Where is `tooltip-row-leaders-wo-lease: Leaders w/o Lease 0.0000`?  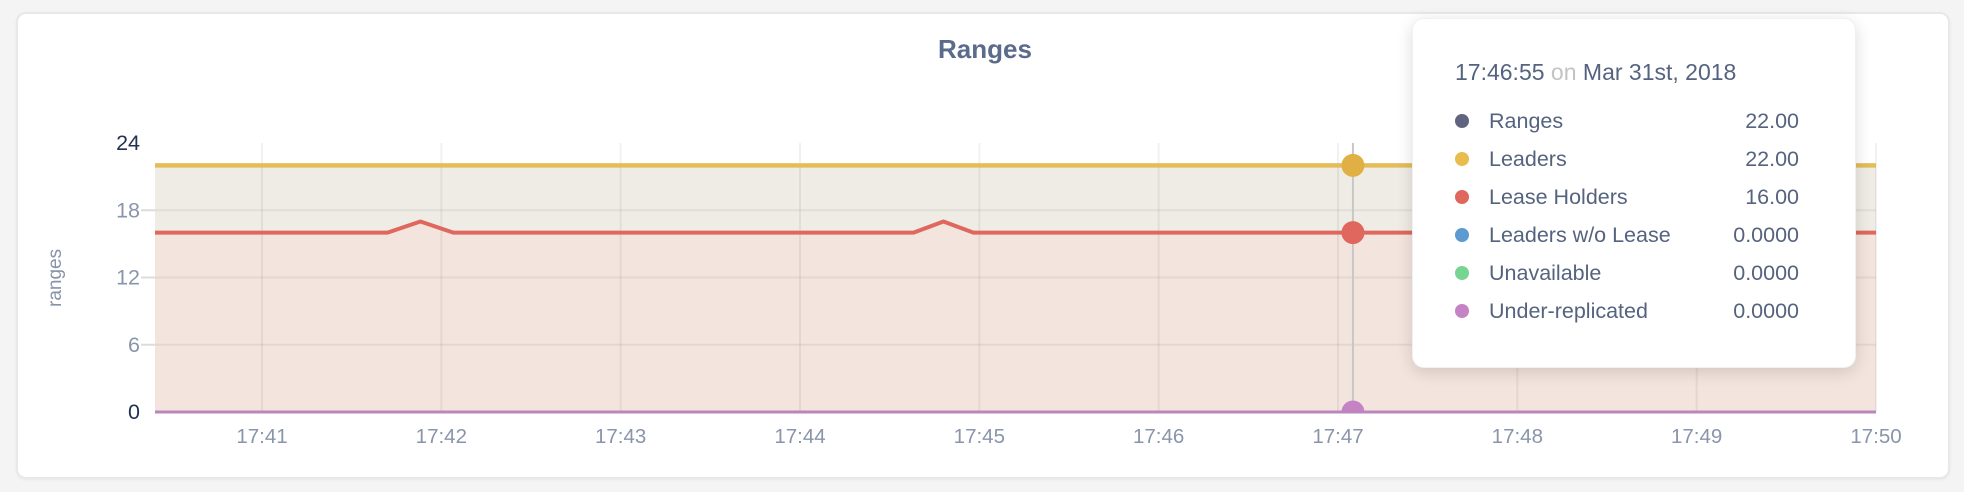 tooltip-row-leaders-wo-lease: Leaders w/o Lease 0.0000 is located at coordinates (1627, 235).